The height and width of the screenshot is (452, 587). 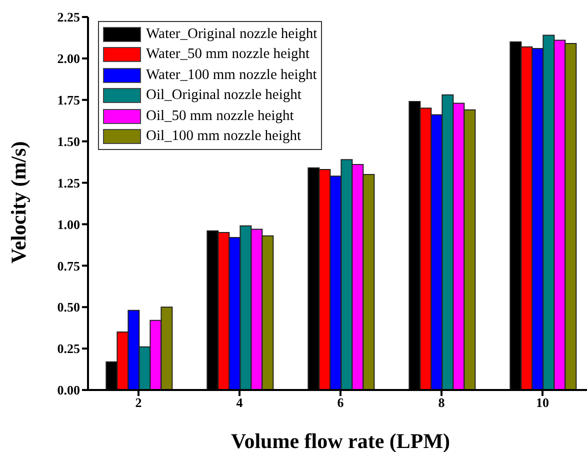 I want to click on legend-label: Water_50 mm nozzle height, so click(x=228, y=55).